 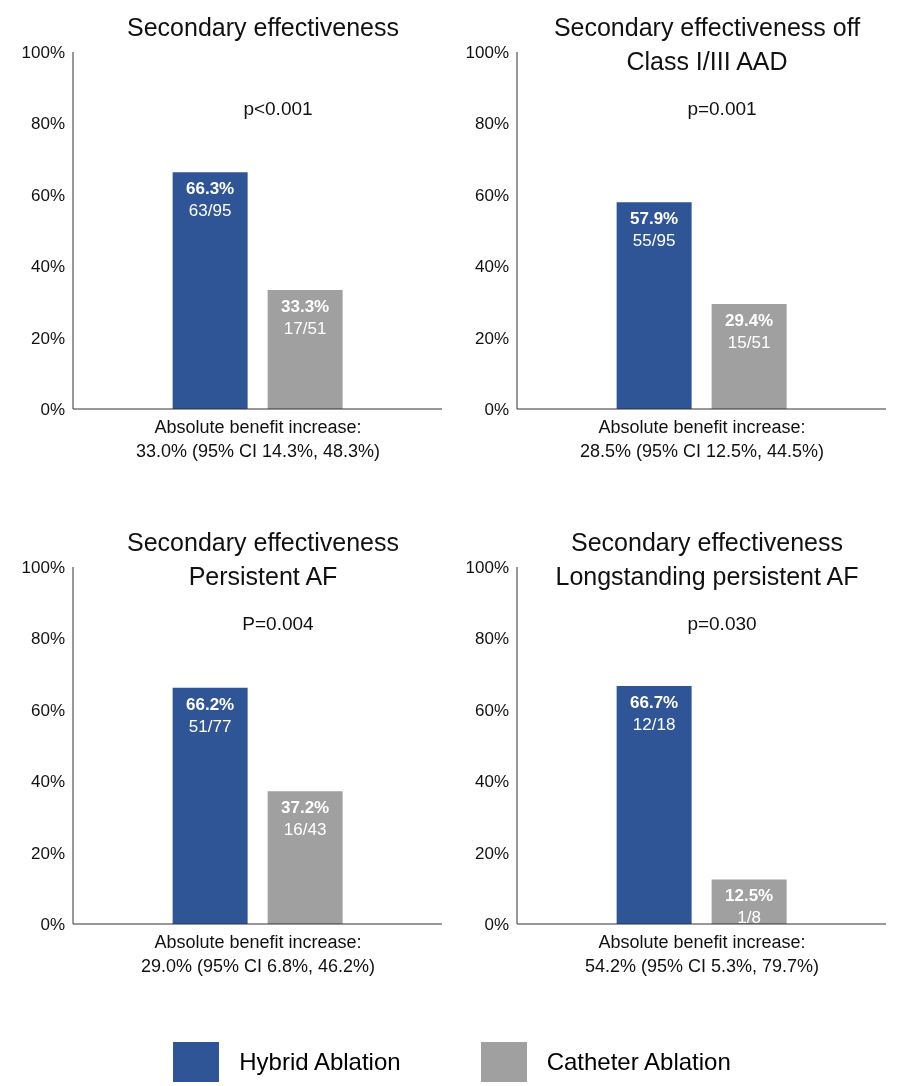 I want to click on legend-label: Catheter Ablation, so click(x=638, y=1062).